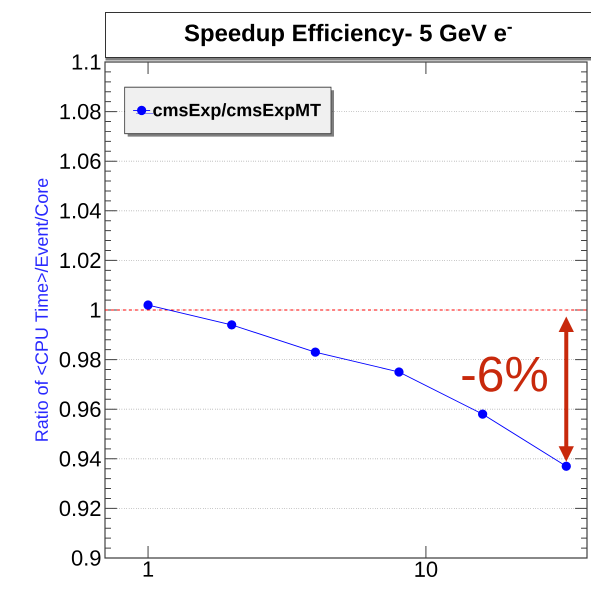  I want to click on chart-title: Speedup Efficiency- 5 GeV e$^{-}$, so click(348, 35).